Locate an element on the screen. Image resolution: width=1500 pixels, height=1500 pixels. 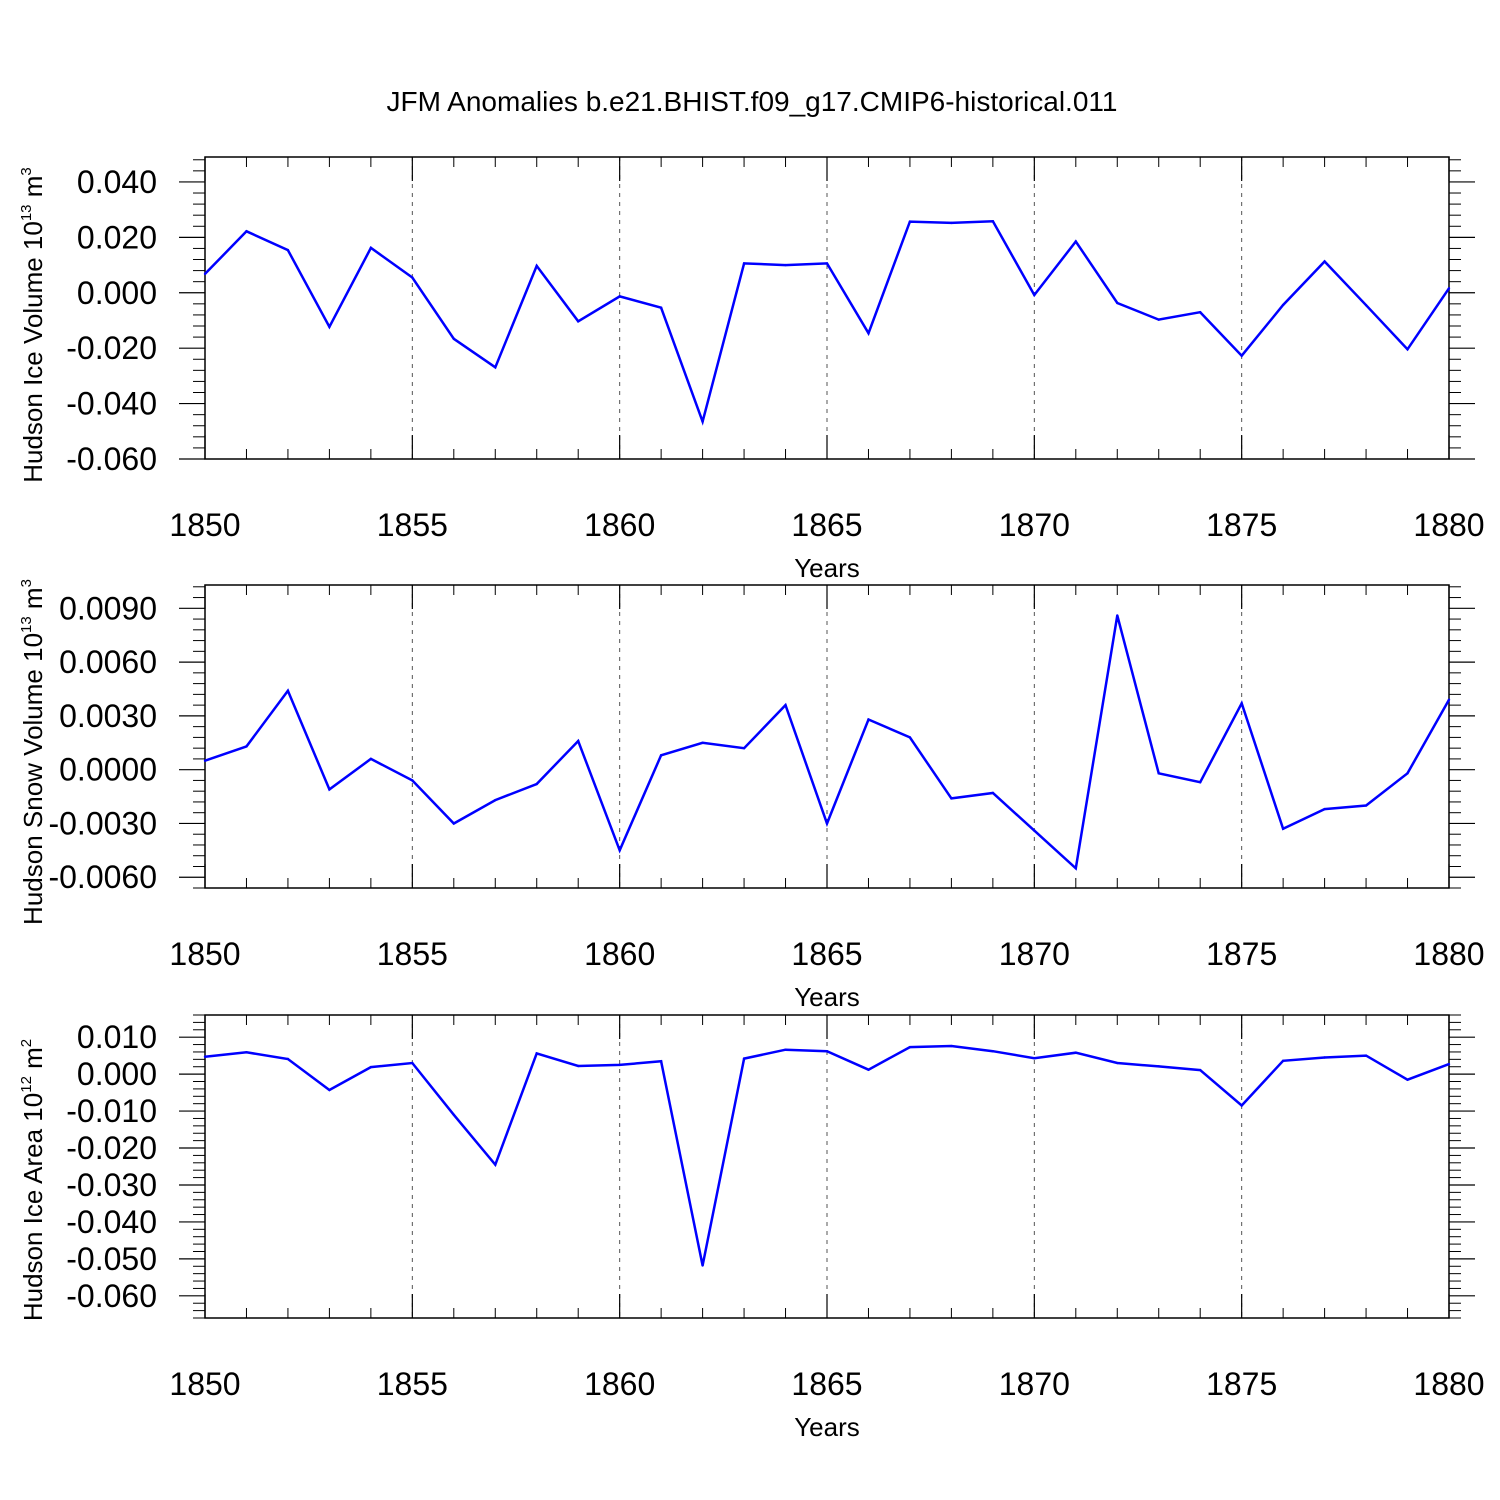
y-tick-label: -0.020 is located at coordinates (111, 348).